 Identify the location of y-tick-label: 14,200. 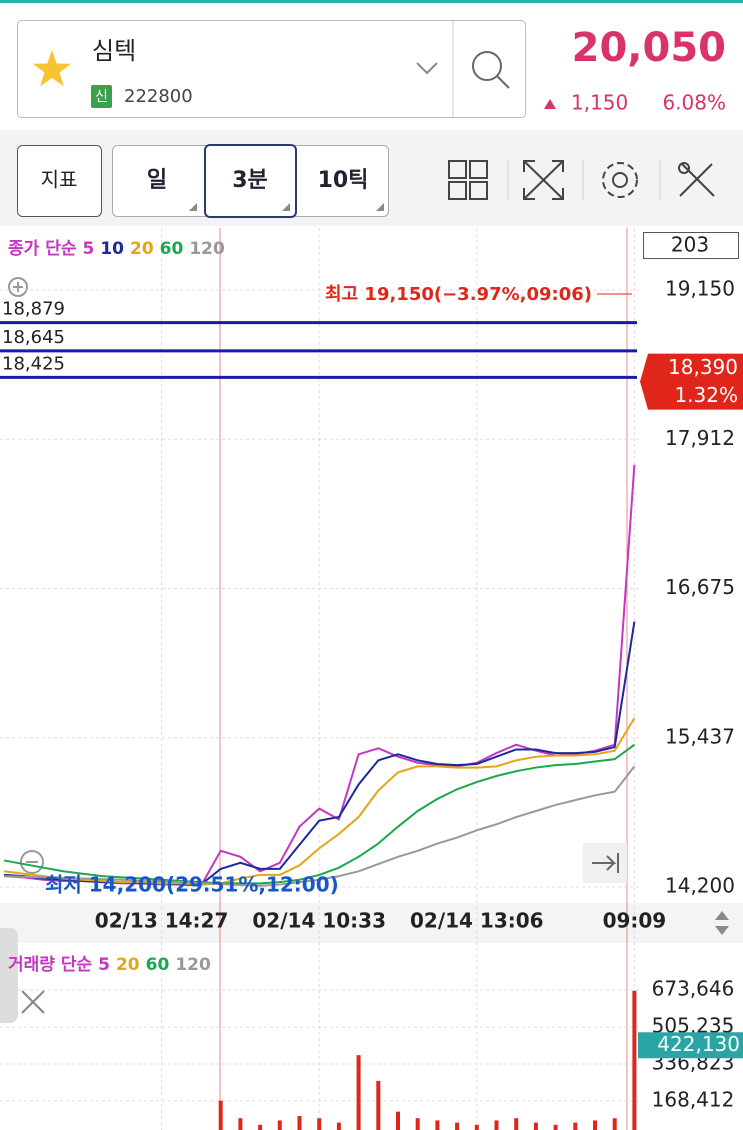
(700, 885).